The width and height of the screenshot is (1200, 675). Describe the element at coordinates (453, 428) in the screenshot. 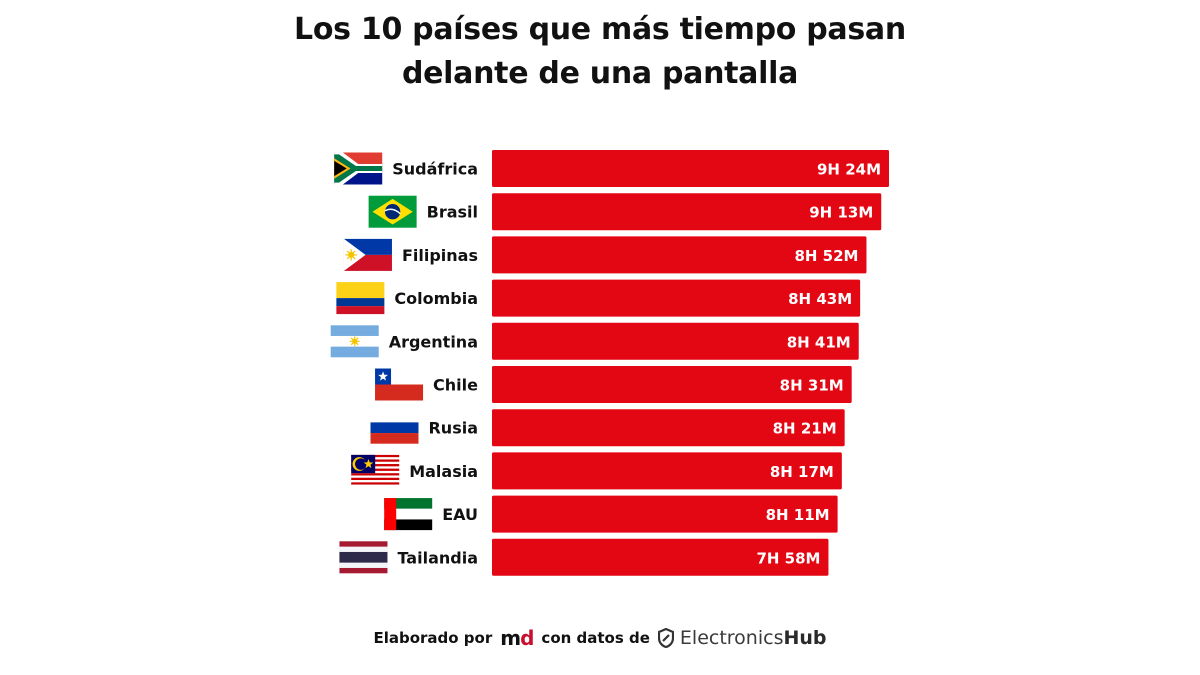

I see `category-label: Rusia` at that location.